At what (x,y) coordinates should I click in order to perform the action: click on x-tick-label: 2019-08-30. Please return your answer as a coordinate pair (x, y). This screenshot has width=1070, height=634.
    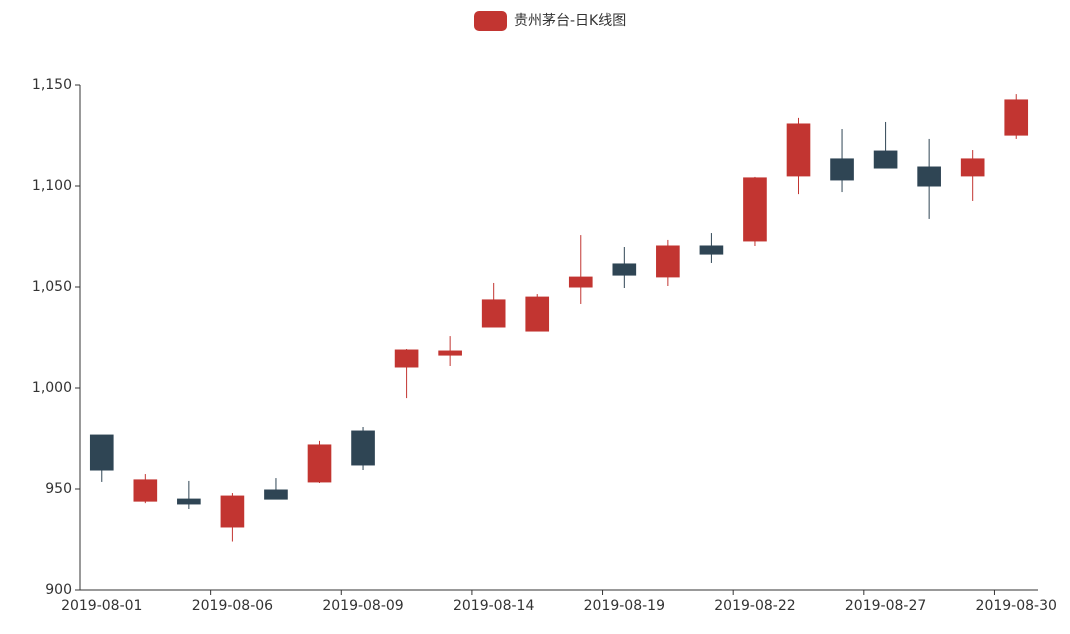
    Looking at the image, I should click on (1016, 606).